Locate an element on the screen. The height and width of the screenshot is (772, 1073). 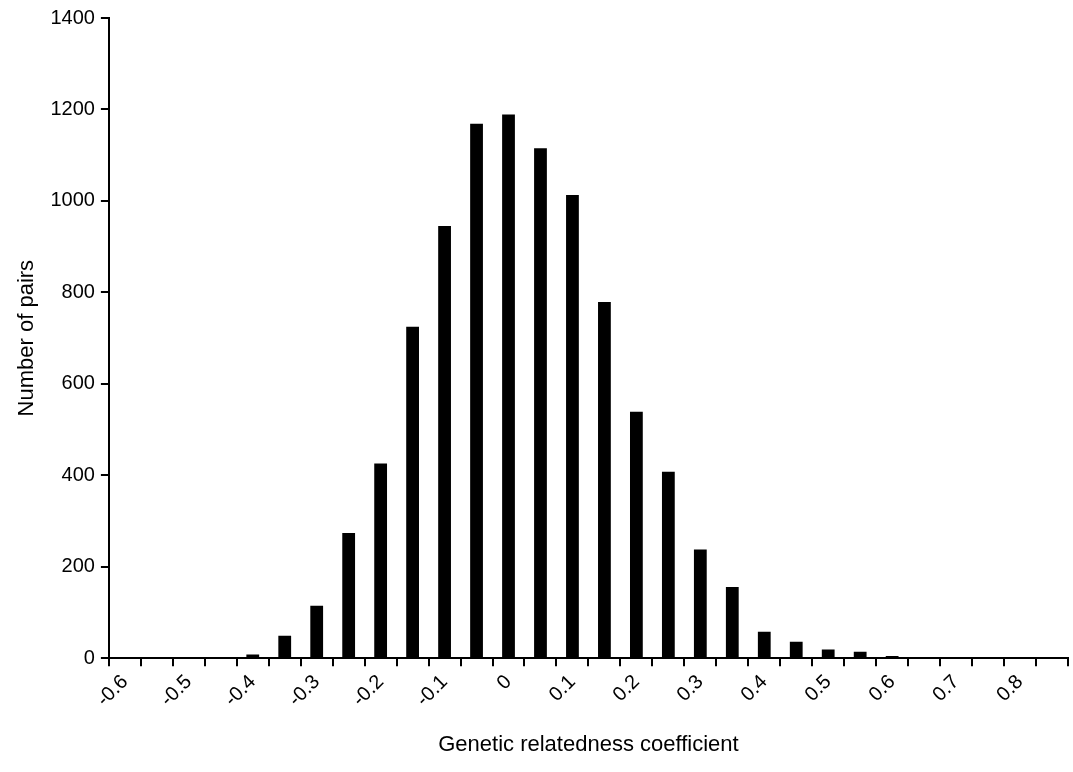
x-tick-label: -0.3 is located at coordinates (303, 689).